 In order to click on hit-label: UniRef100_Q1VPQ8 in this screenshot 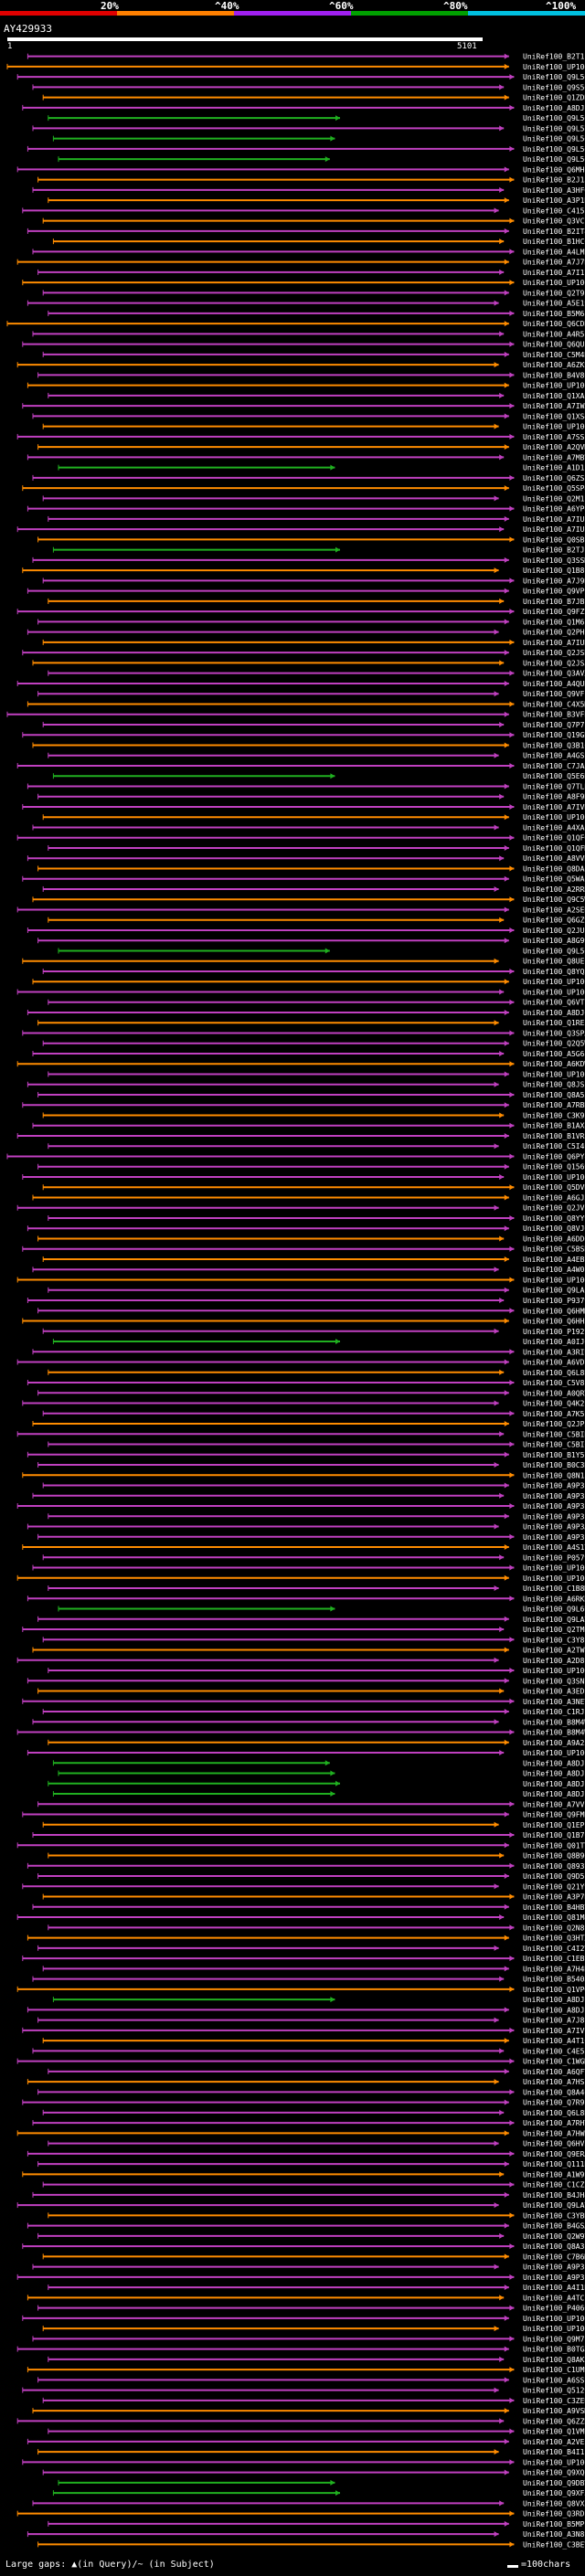, I will do `click(554, 1990)`.